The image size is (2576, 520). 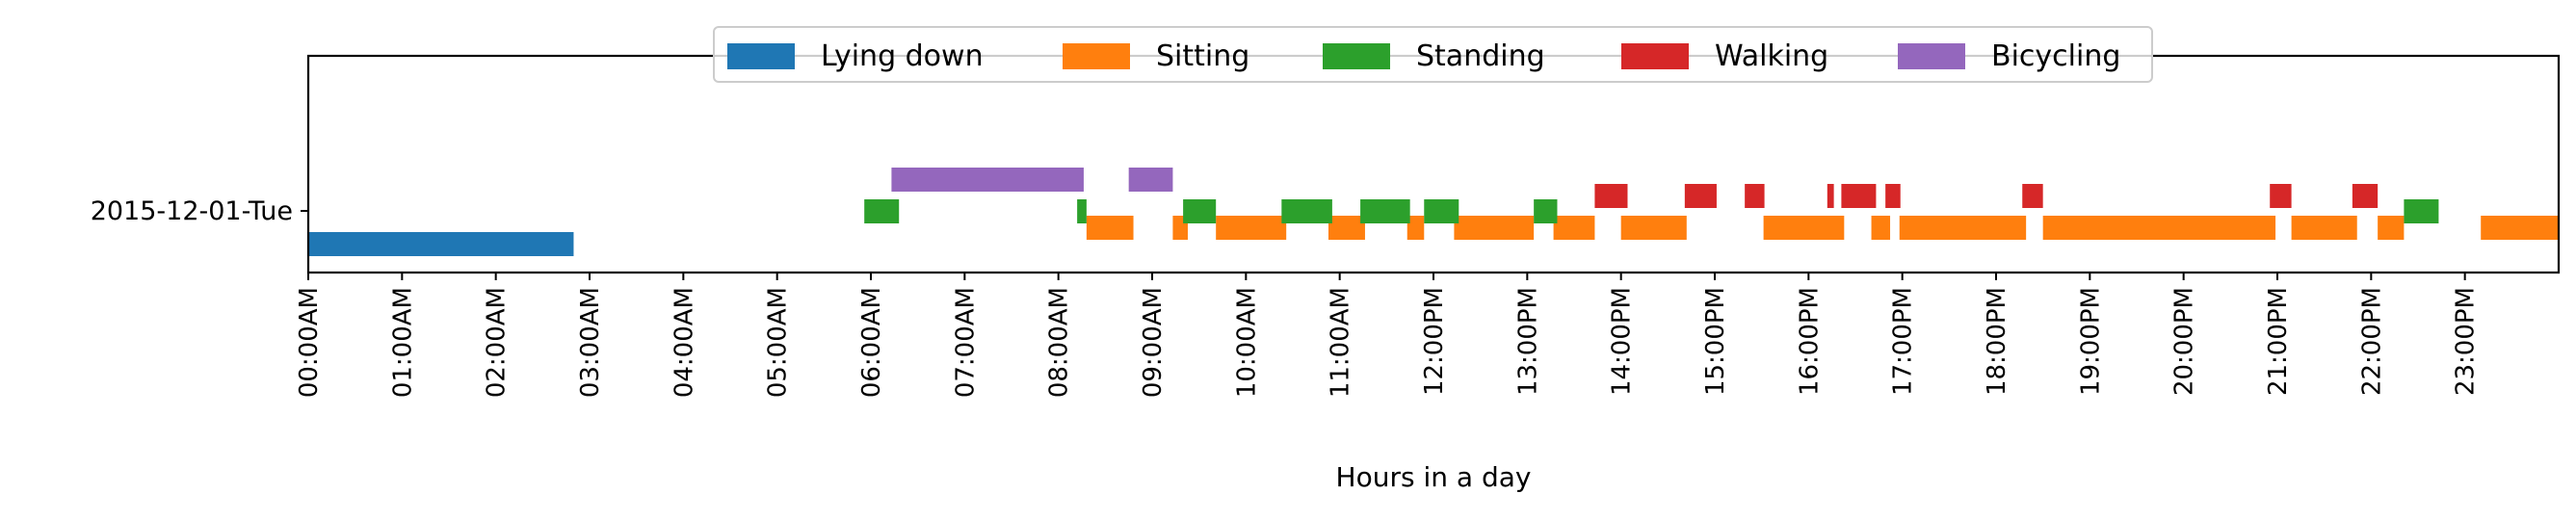 What do you see at coordinates (590, 342) in the screenshot?
I see `x-tick-label: 03:00AM` at bounding box center [590, 342].